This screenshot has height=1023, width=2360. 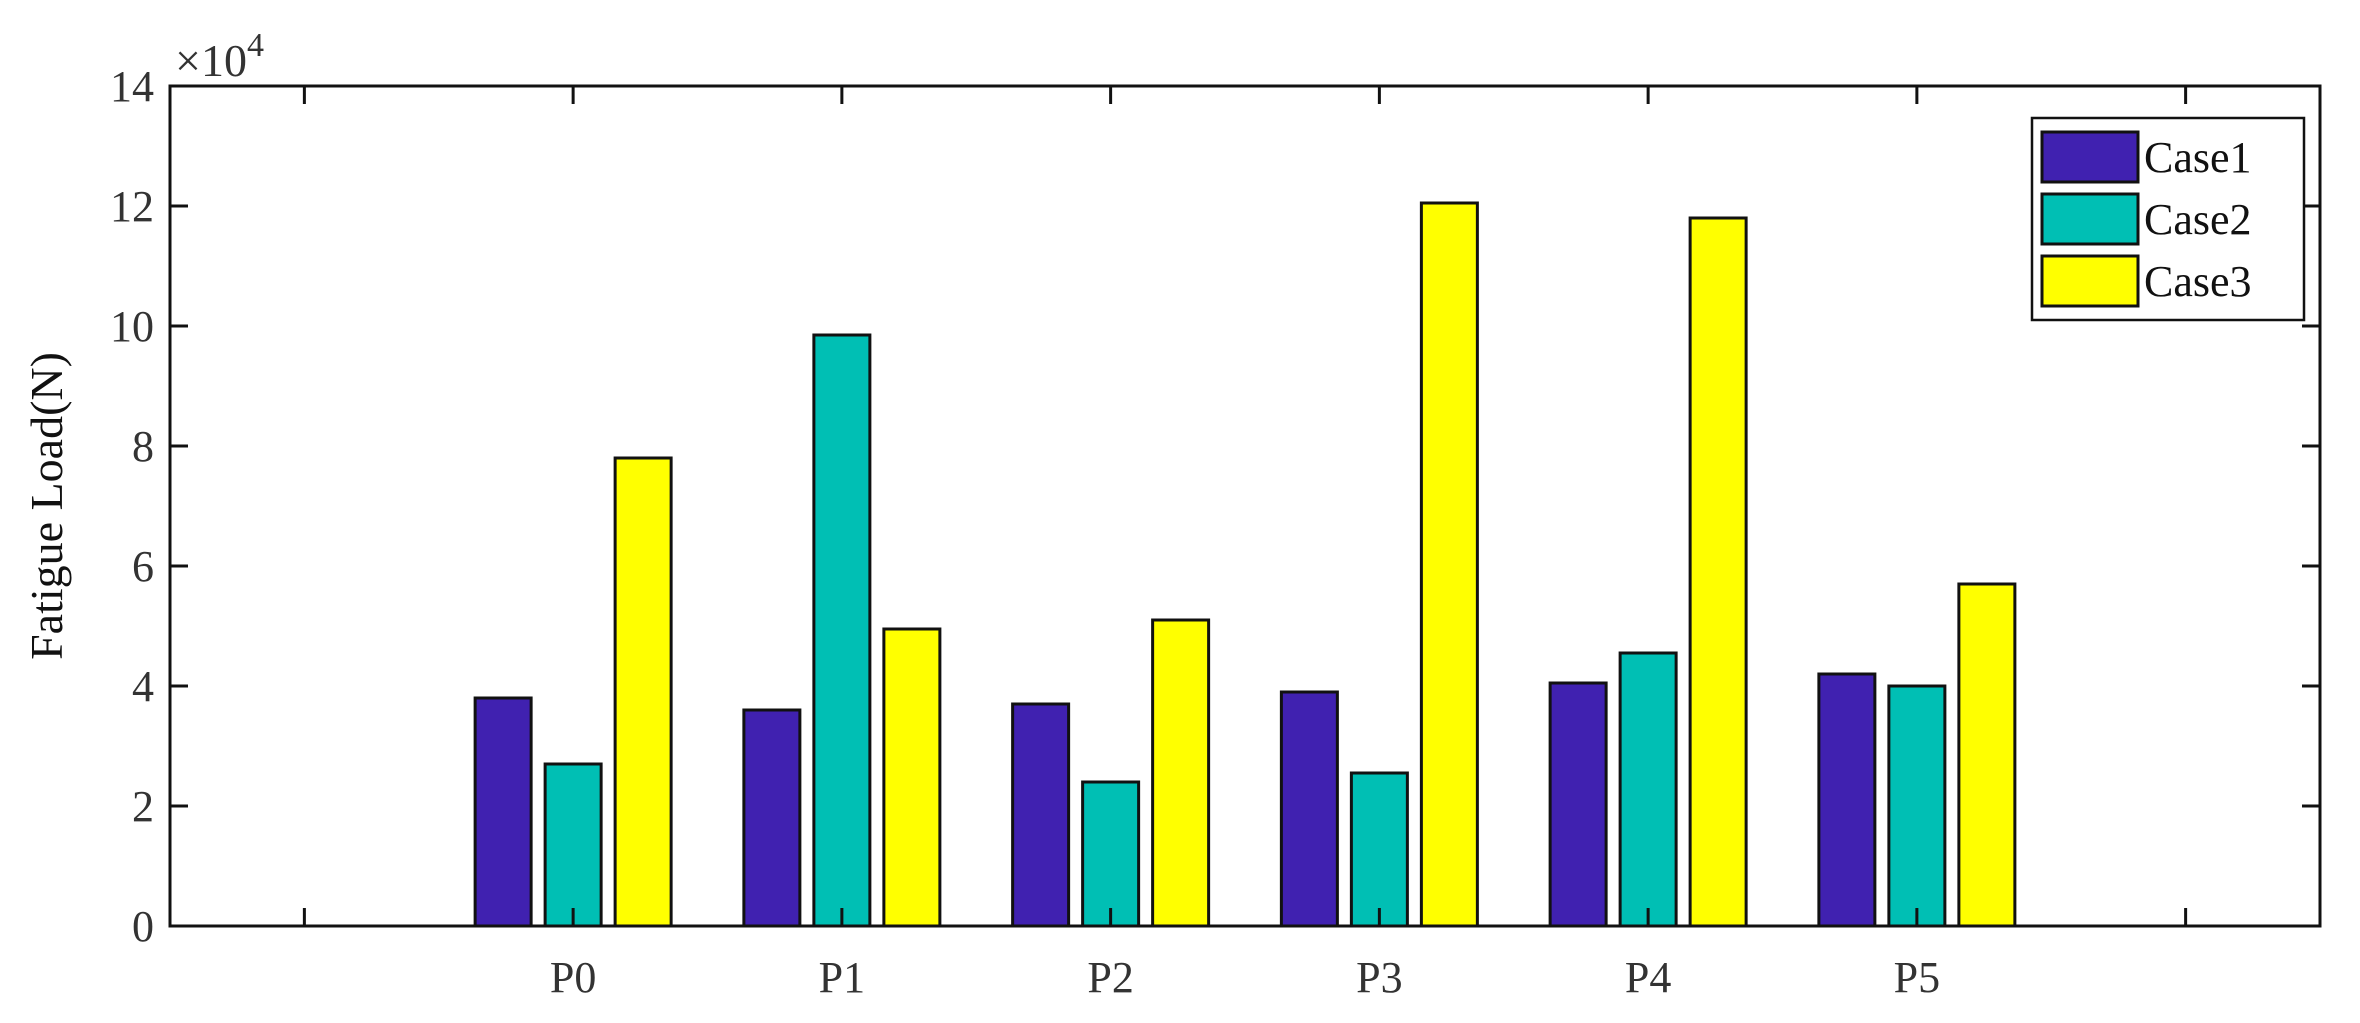 I want to click on x-tick-labels: P0 P1 P2 P3 P4 P5, so click(x=1245, y=977).